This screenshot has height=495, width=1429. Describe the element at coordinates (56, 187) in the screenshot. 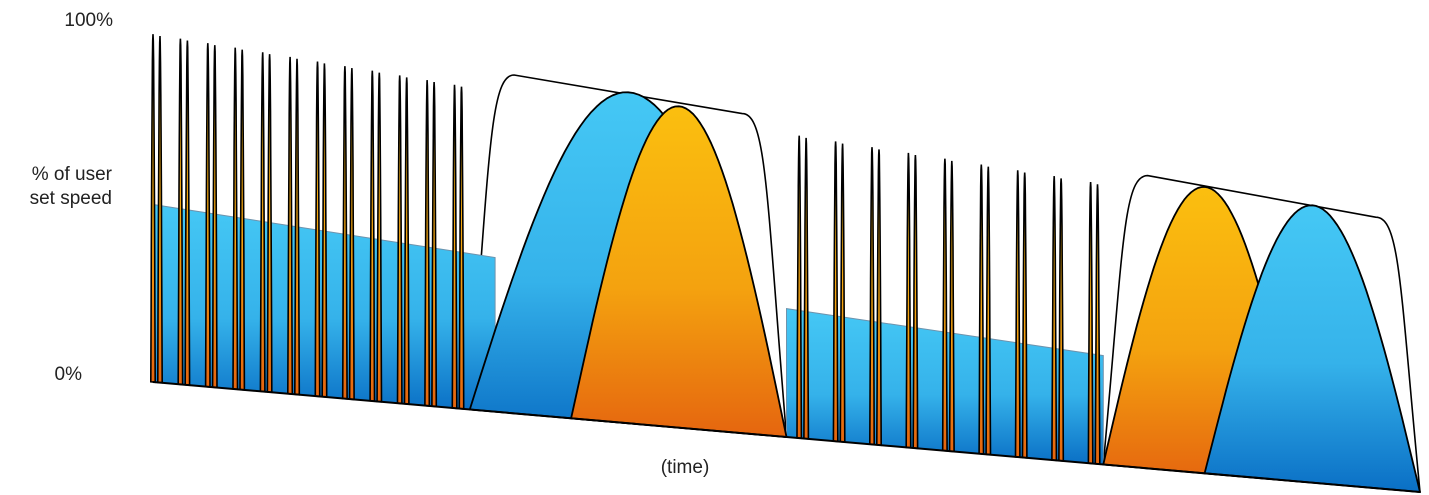

I see `y-axis-label: % of user set speed` at that location.